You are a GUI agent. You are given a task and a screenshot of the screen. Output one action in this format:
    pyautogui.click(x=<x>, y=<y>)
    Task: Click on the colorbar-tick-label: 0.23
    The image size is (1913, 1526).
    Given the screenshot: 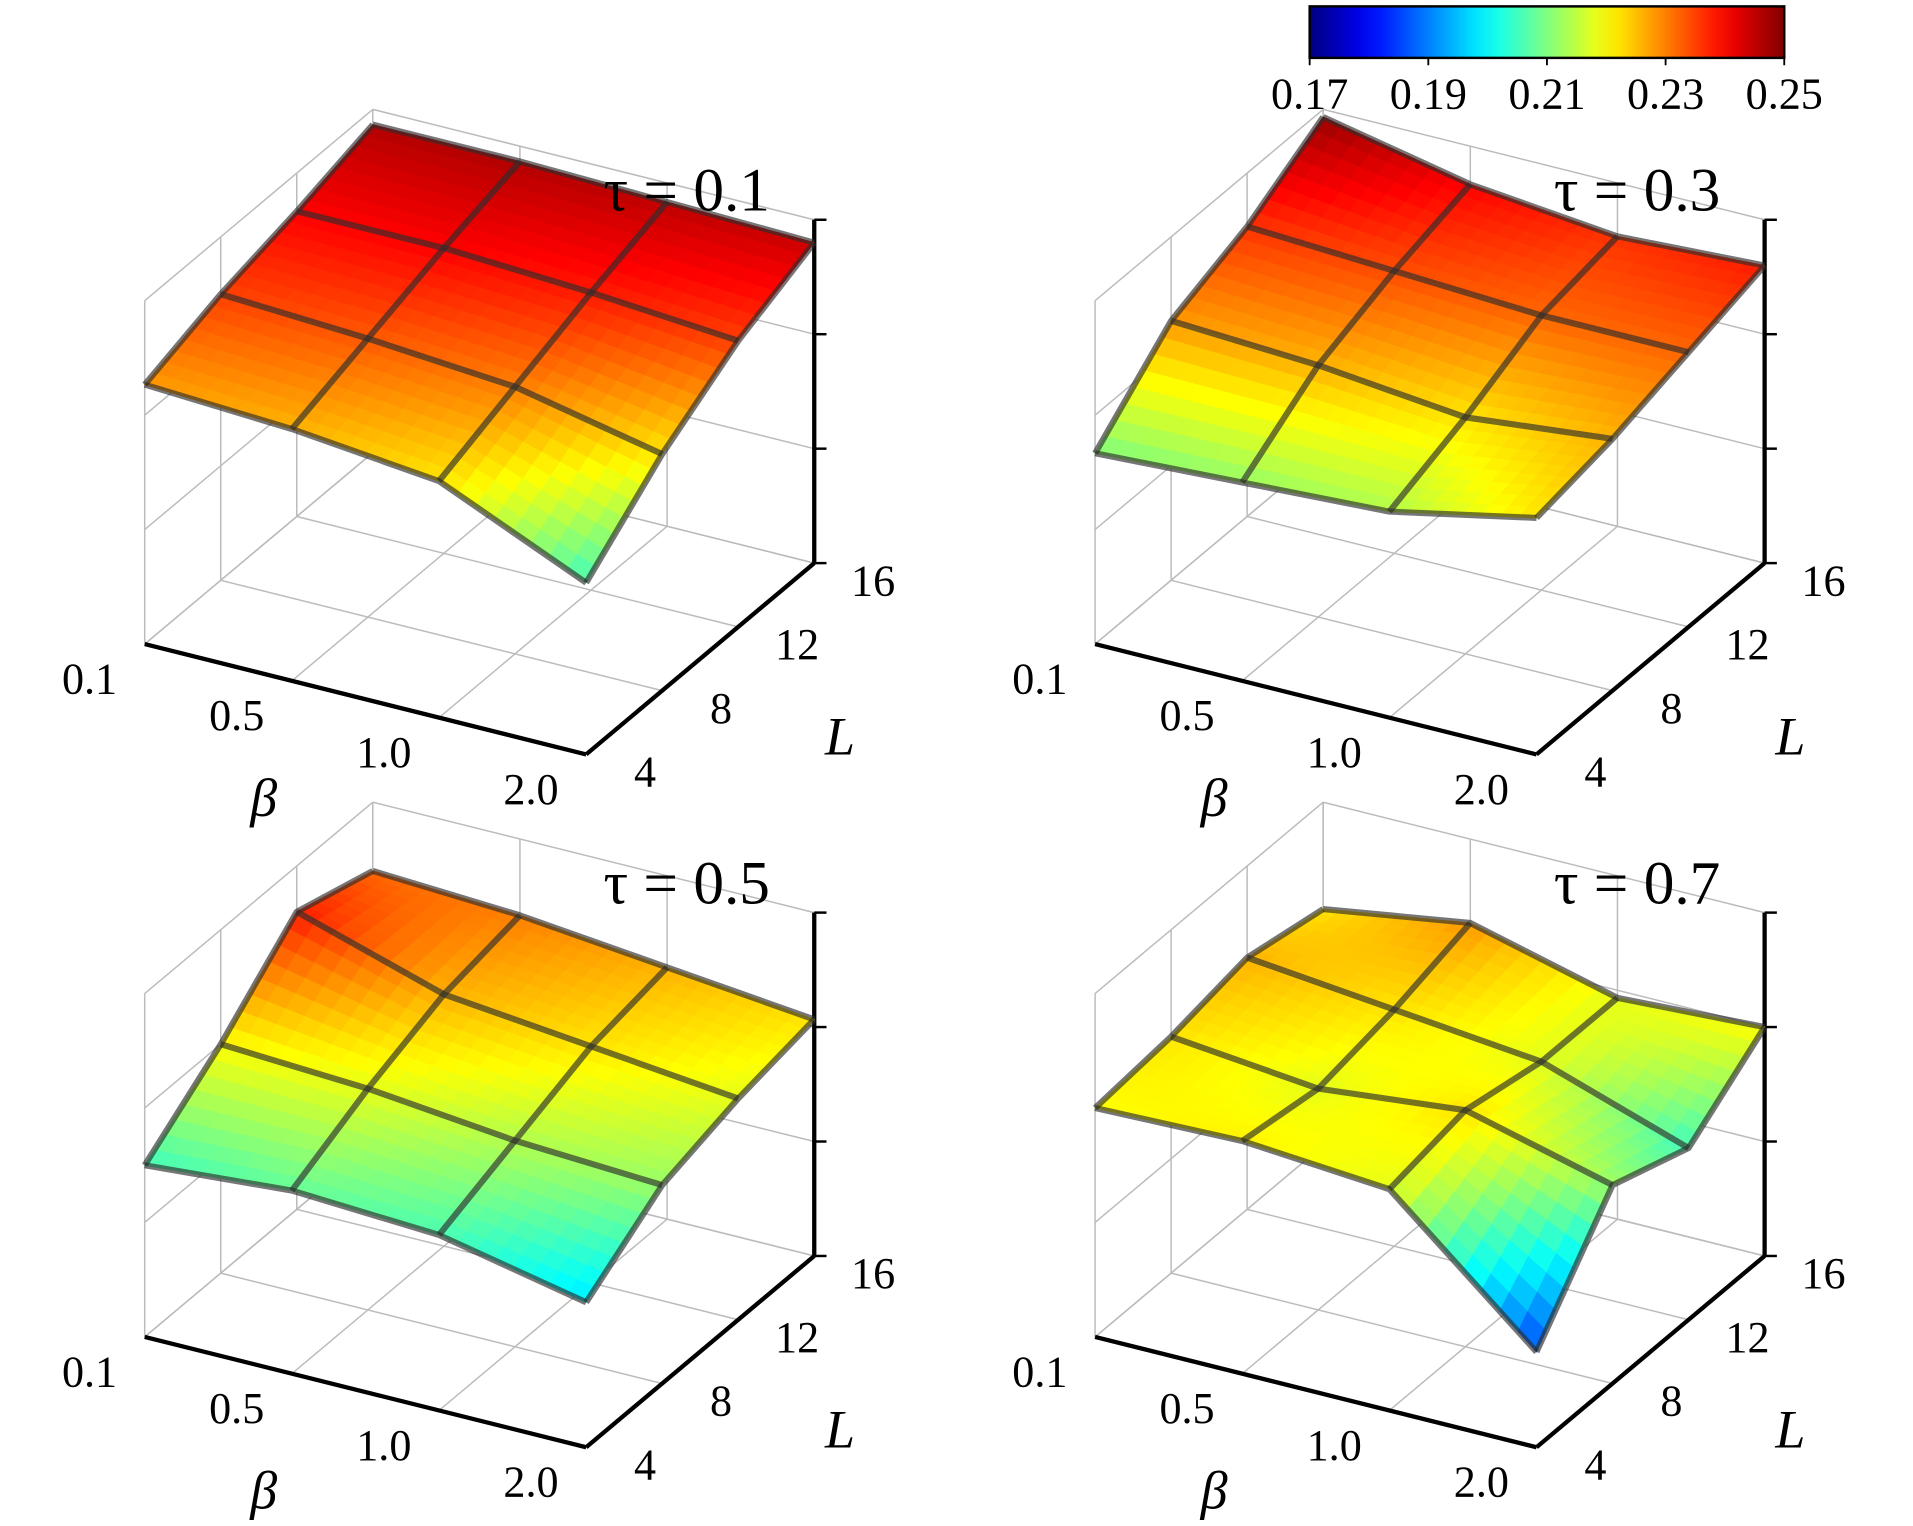 What is the action you would take?
    pyautogui.click(x=1665, y=93)
    